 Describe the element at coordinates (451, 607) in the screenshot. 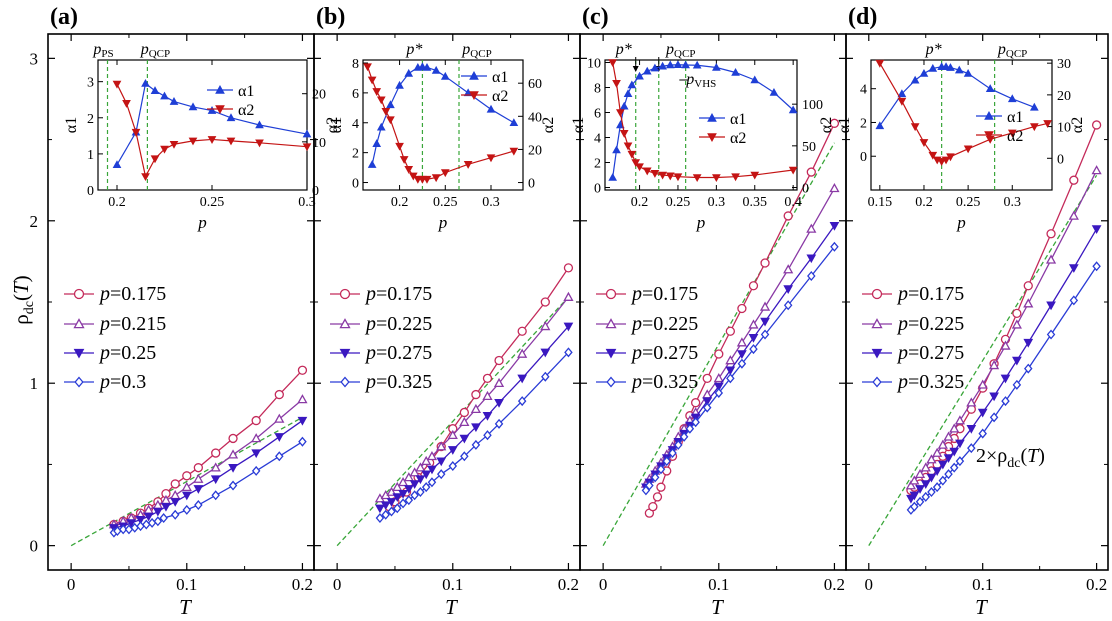

I see `x-axis-label: T` at that location.